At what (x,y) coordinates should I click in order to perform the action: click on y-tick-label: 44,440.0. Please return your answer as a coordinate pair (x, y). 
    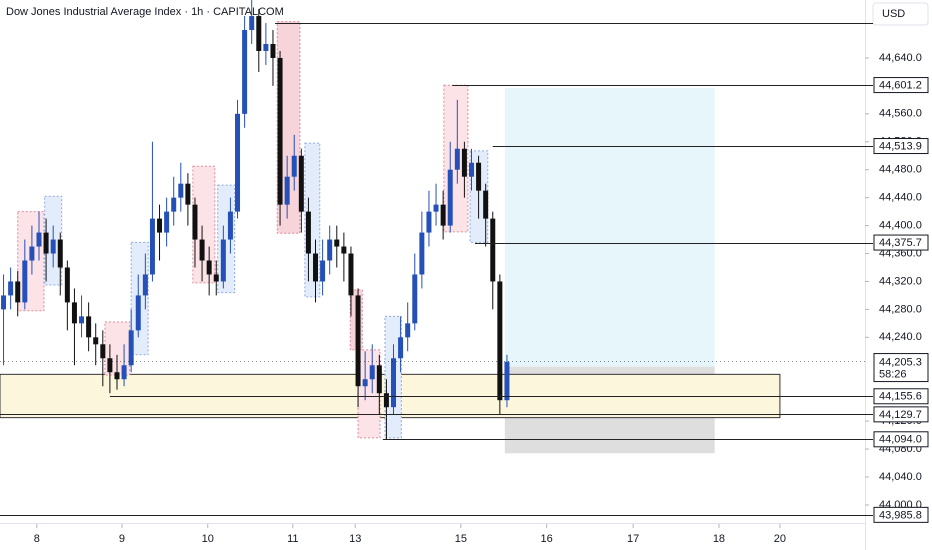
    Looking at the image, I should click on (900, 198).